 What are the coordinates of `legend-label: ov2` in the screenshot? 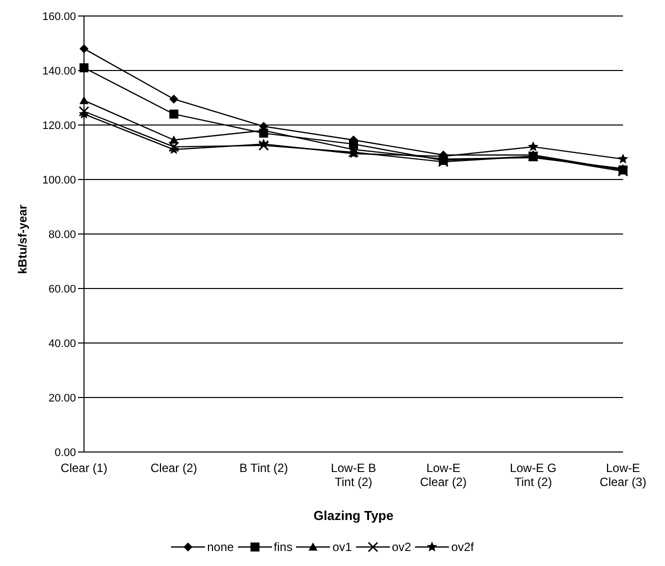 It's located at (402, 547).